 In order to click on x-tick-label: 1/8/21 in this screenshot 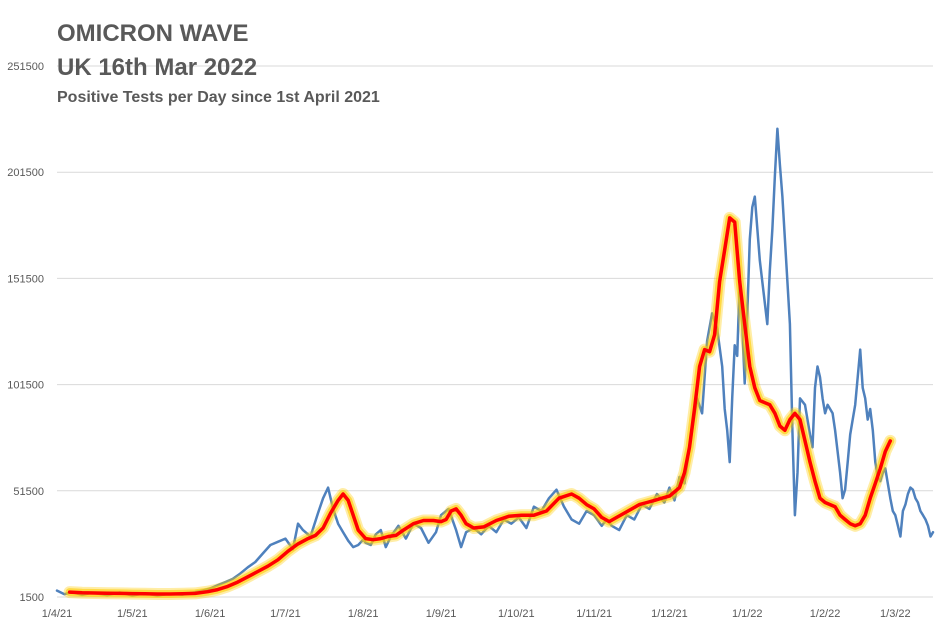, I will do `click(363, 614)`.